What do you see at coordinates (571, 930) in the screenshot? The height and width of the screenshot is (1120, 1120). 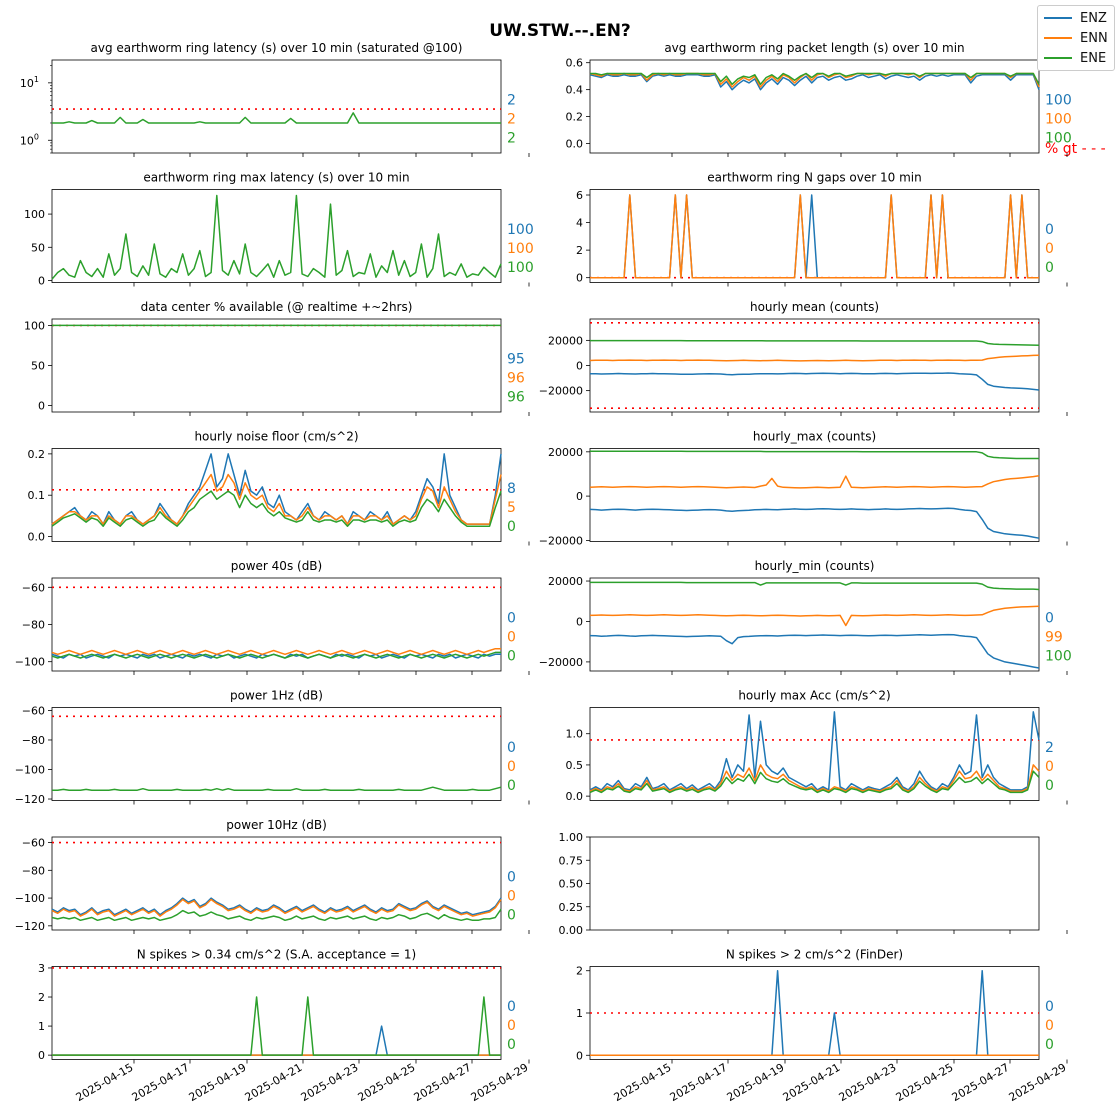 I see `y-tick-label: 0.00` at bounding box center [571, 930].